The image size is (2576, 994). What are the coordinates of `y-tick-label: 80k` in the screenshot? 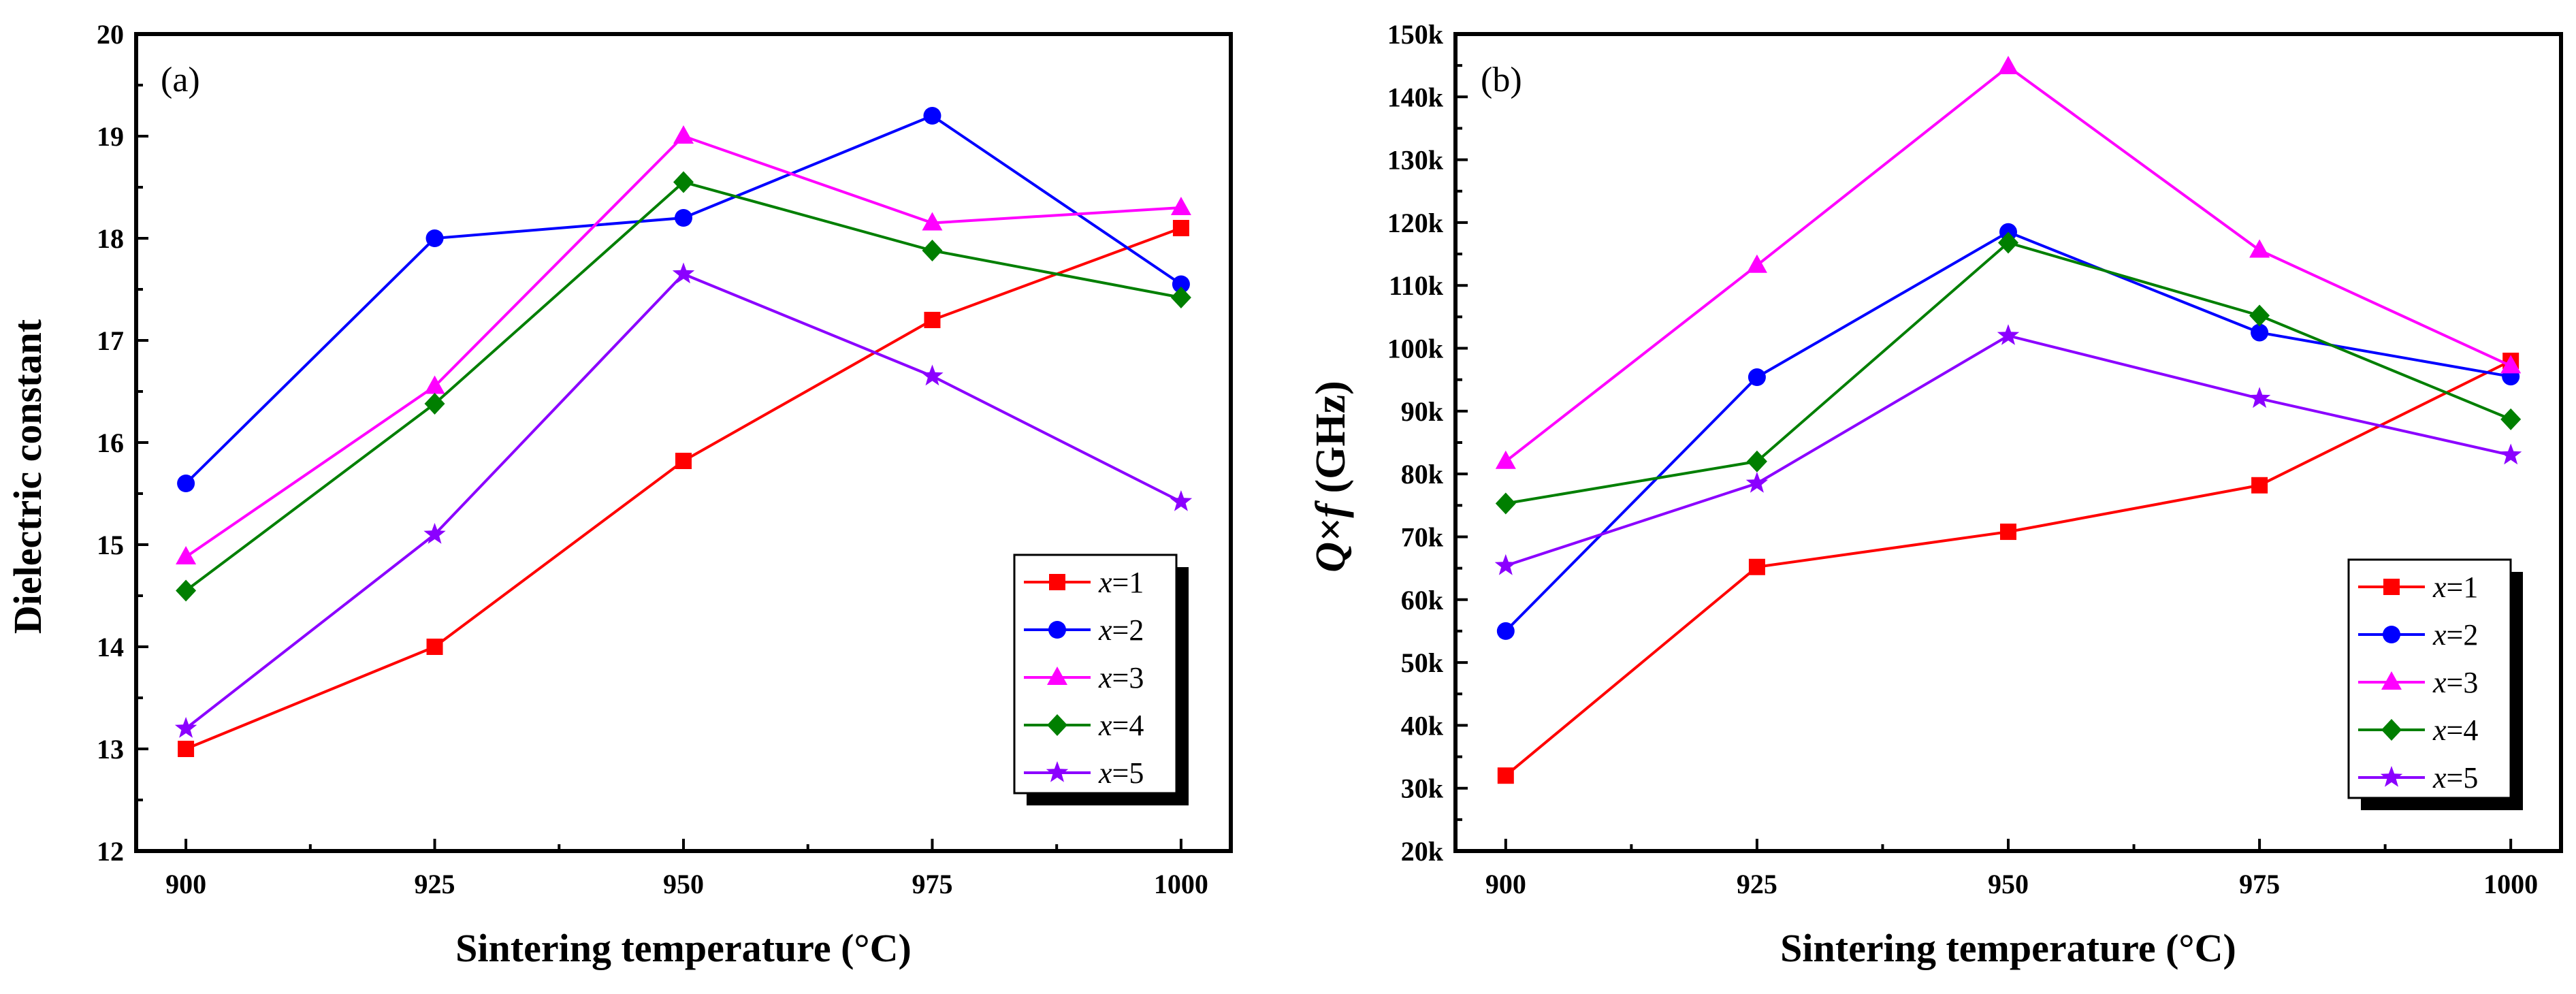 It's located at (1423, 475).